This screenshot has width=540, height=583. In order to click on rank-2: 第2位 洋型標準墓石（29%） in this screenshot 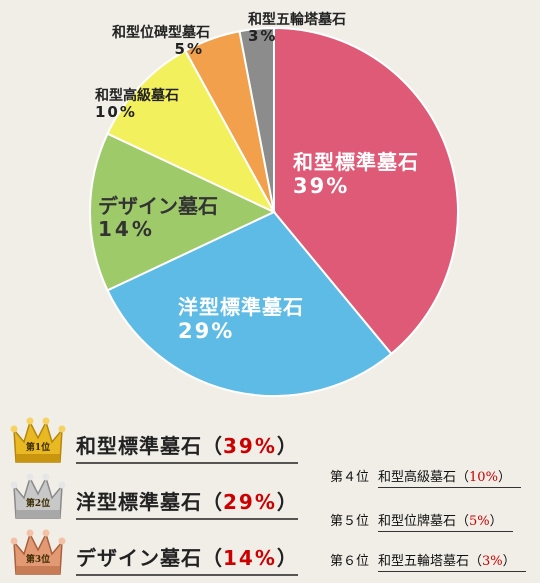, I will do `click(163, 496)`.